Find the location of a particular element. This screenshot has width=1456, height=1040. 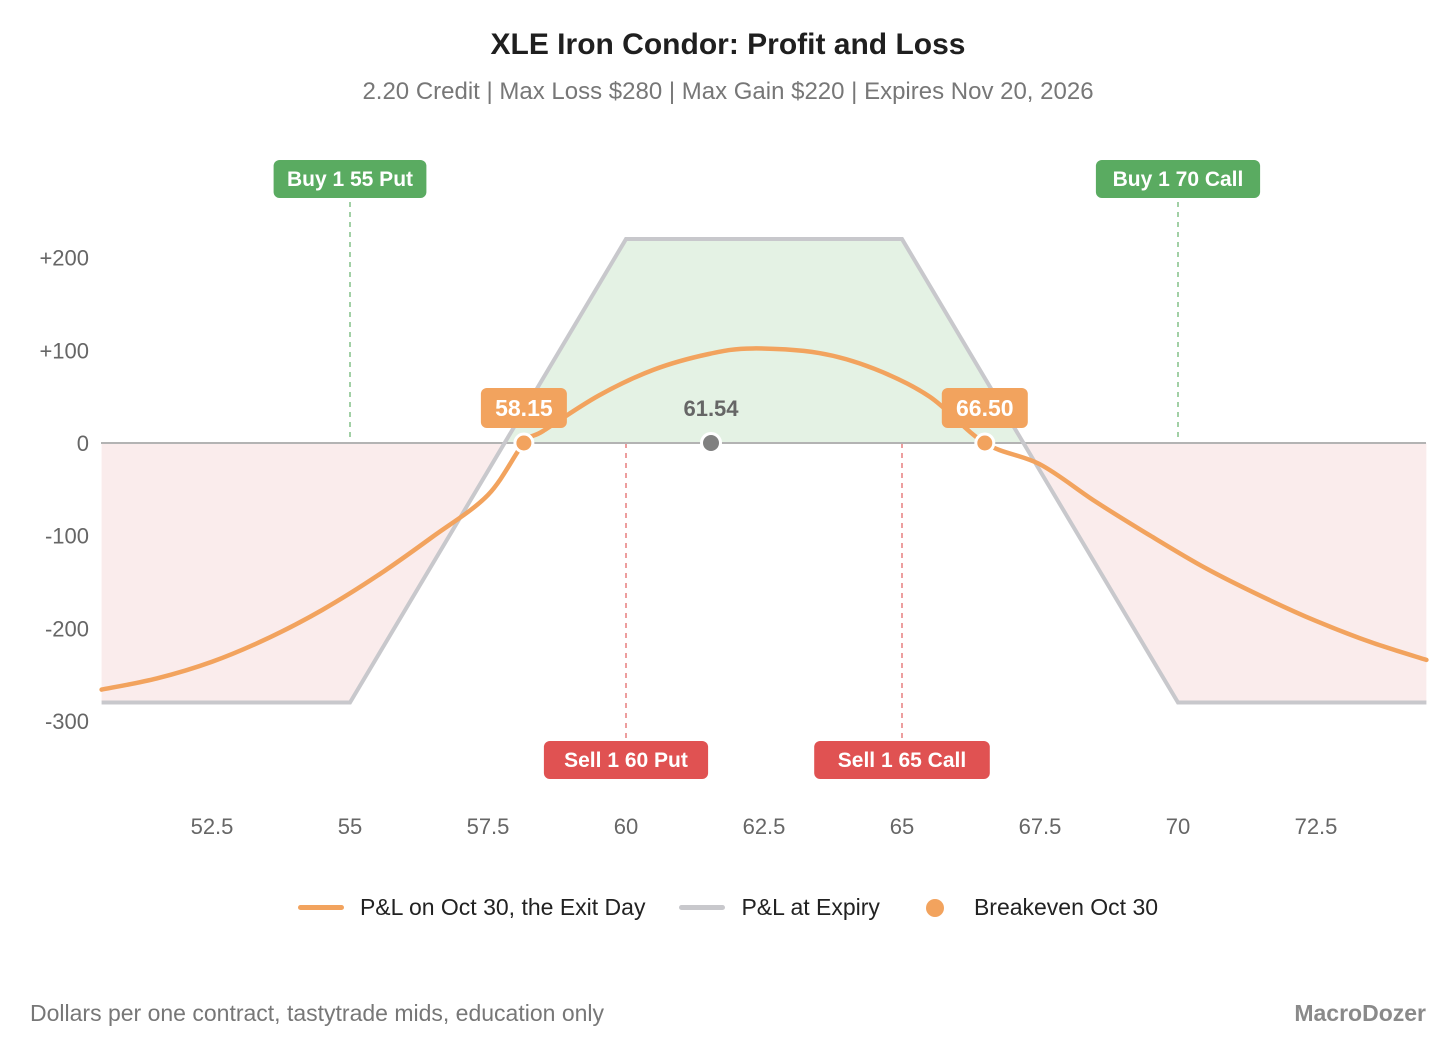

leg-label-55: Buy 1 55 Put is located at coordinates (350, 179).